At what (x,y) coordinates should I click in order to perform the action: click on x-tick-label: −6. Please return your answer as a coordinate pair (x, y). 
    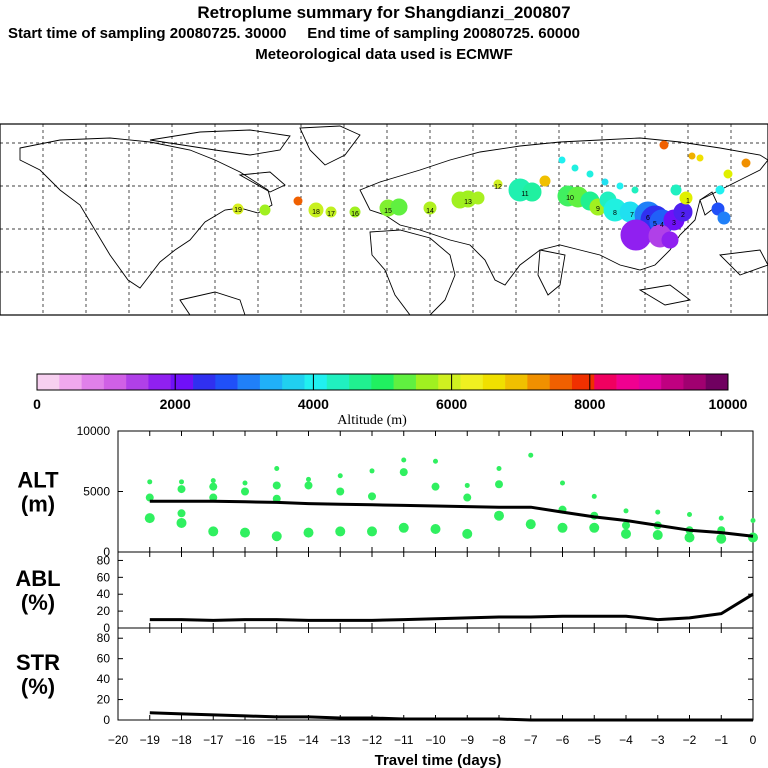
    Looking at the image, I should click on (563, 740).